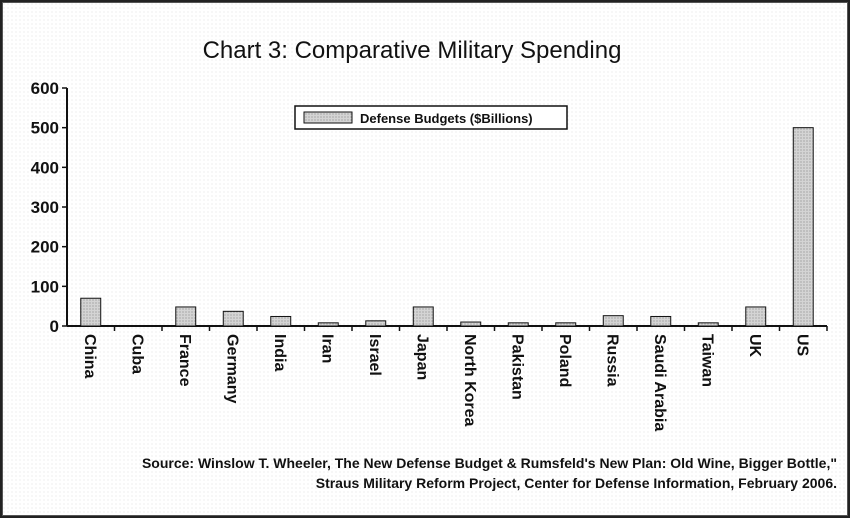 This screenshot has width=850, height=520. What do you see at coordinates (421, 357) in the screenshot?
I see `x-tick-label: Japan` at bounding box center [421, 357].